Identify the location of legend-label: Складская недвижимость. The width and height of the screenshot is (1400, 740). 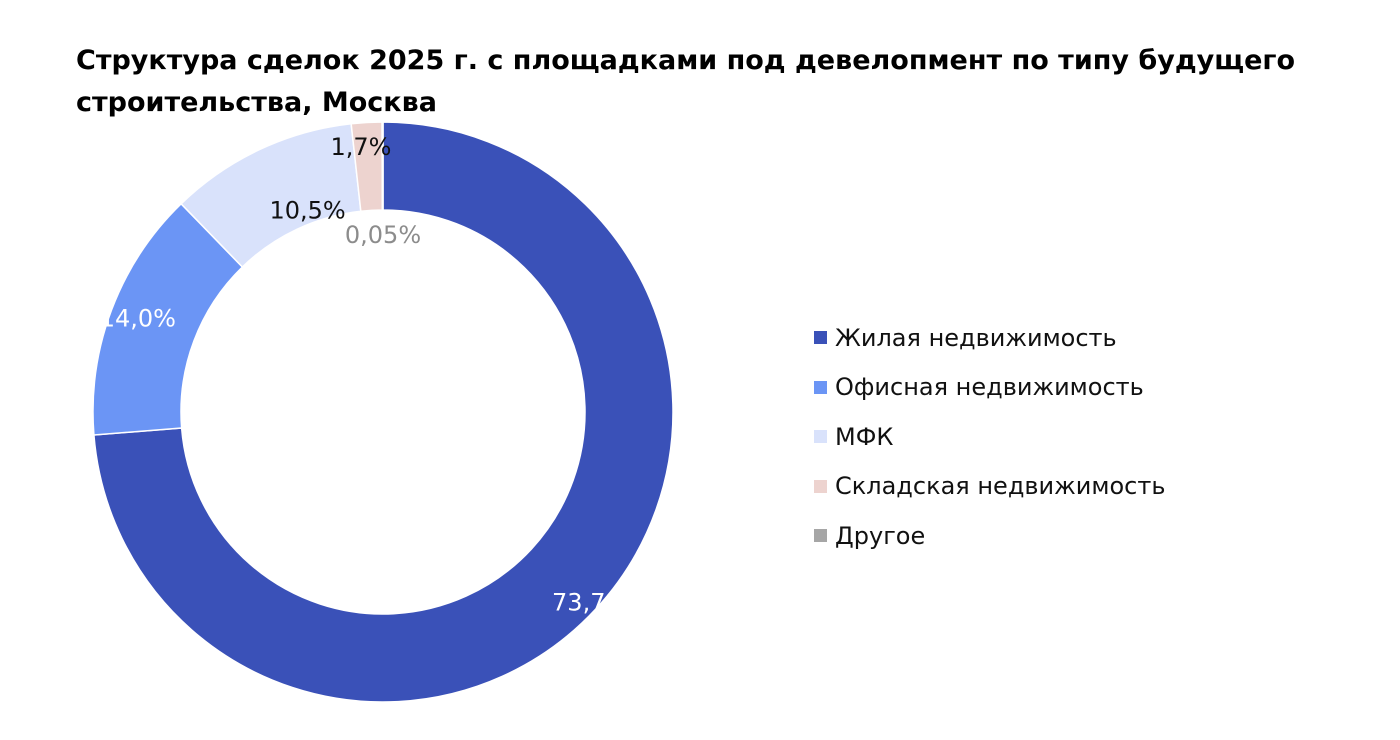
(1000, 486).